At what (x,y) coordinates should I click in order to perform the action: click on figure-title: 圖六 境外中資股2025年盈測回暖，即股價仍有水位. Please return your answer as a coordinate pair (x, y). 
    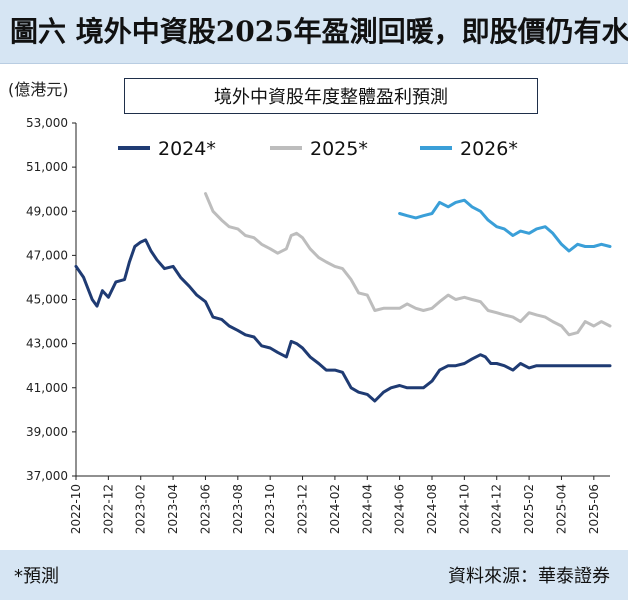
    Looking at the image, I should click on (319, 31).